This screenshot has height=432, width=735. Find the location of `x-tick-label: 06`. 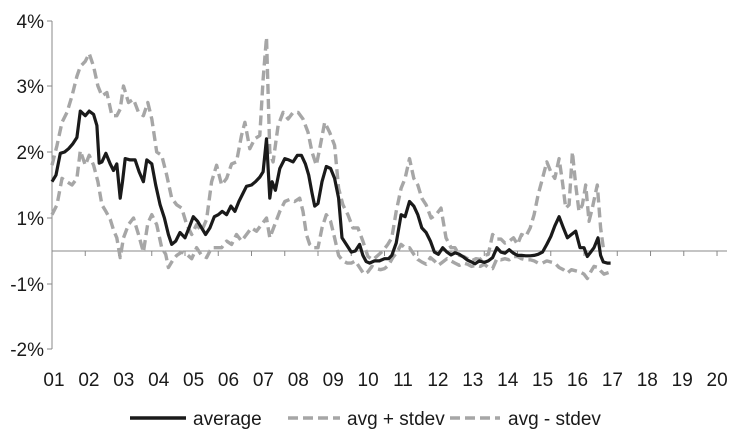

x-tick-label: 06 is located at coordinates (228, 380).